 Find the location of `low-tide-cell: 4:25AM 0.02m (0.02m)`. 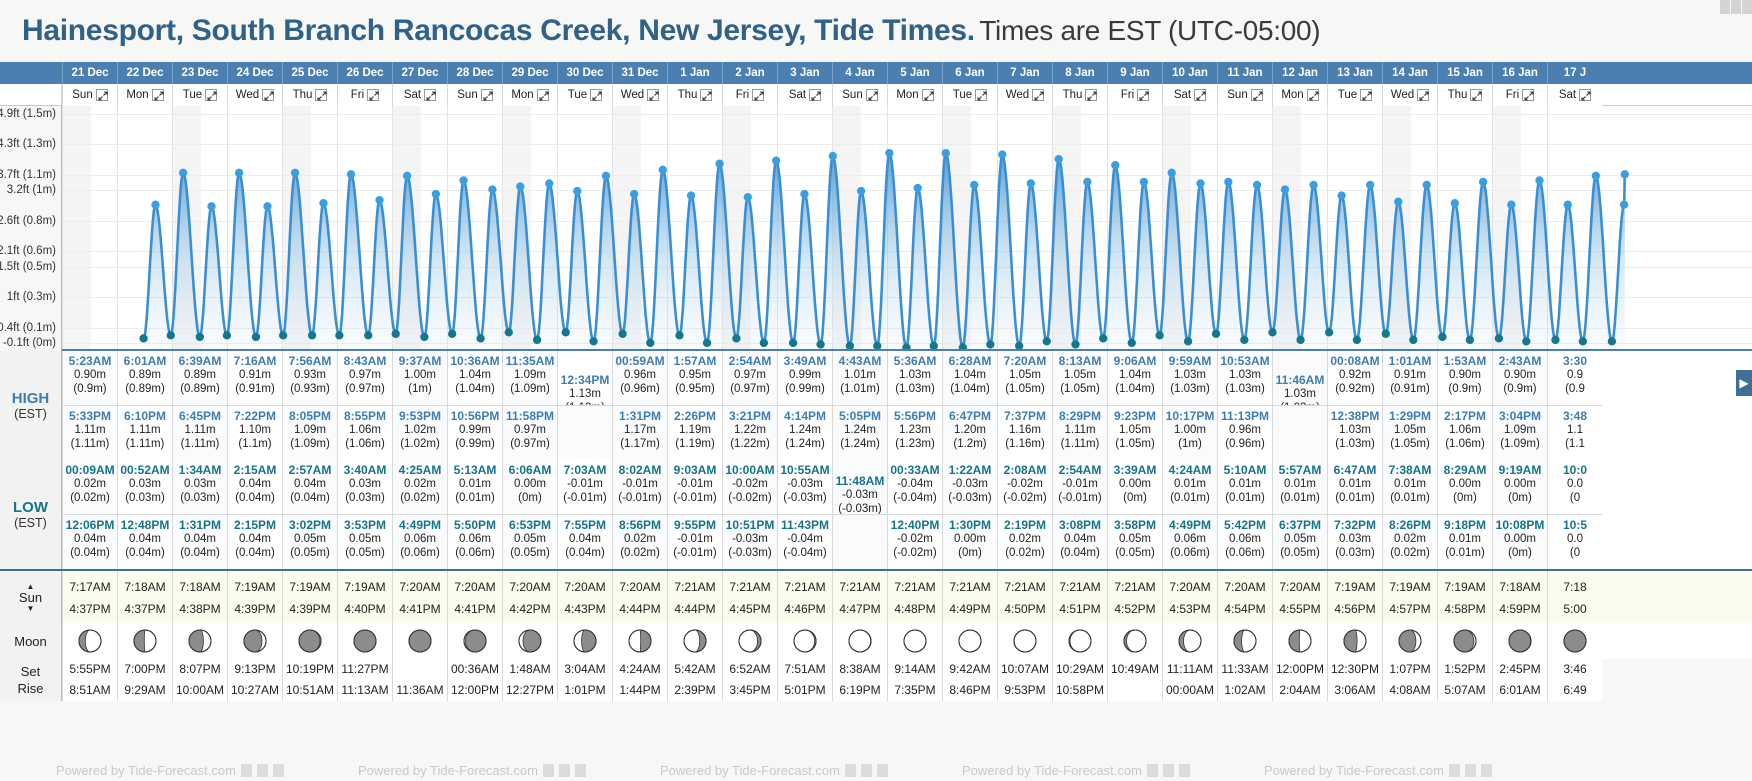

low-tide-cell: 4:25AM 0.02m (0.02m) is located at coordinates (419, 487).